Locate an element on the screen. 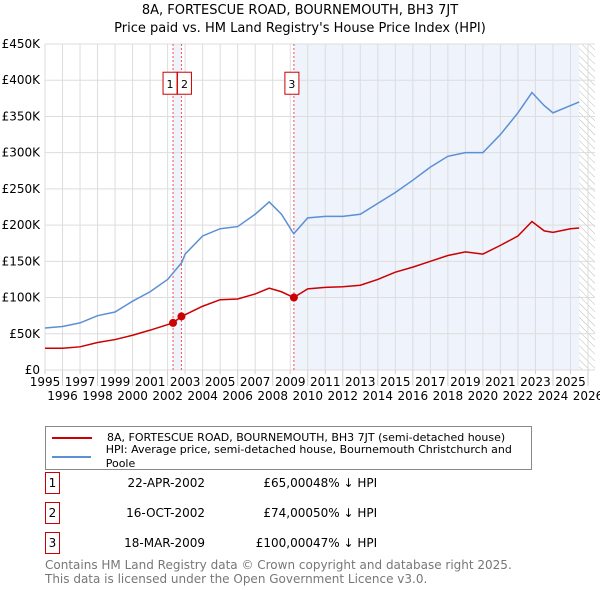 The height and width of the screenshot is (590, 600). sale-label: 3 is located at coordinates (291, 84).